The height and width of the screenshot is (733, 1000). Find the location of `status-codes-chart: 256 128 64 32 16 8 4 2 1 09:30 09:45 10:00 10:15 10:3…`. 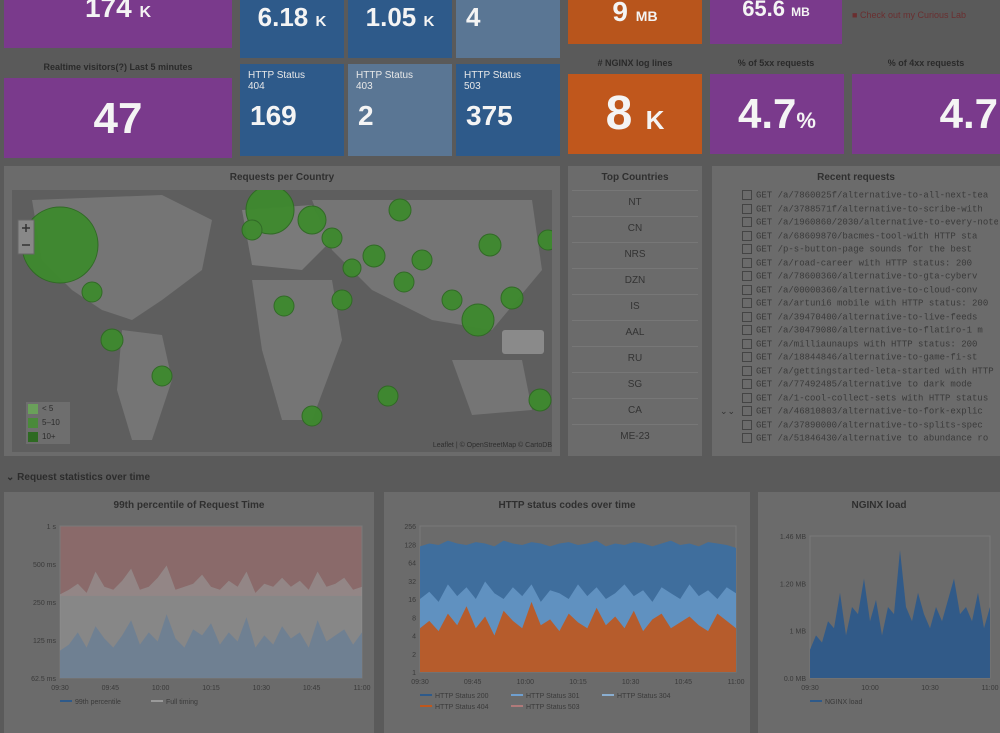

status-codes-chart: 256 128 64 32 16 8 4 2 1 09:30 09:45 10:00 10:15 10:3… is located at coordinates (567, 624).